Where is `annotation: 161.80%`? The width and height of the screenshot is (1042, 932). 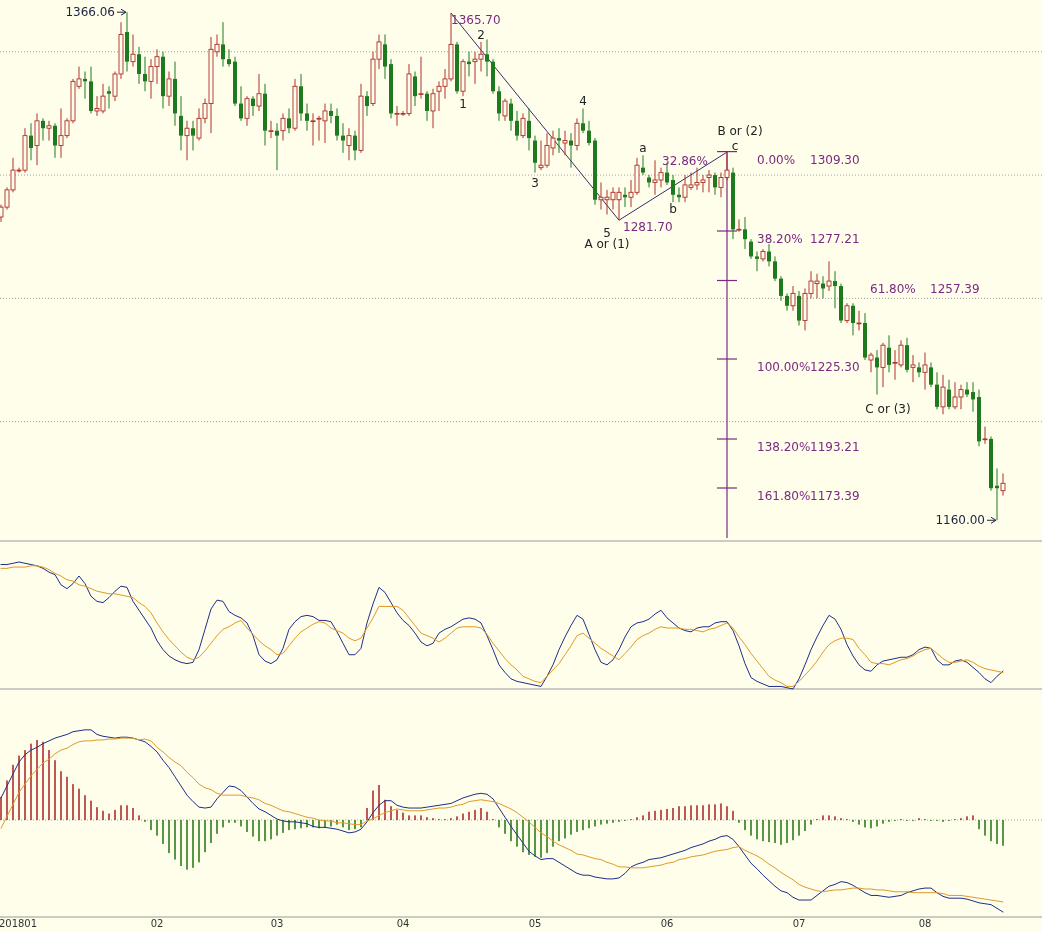
annotation: 161.80% is located at coordinates (784, 496).